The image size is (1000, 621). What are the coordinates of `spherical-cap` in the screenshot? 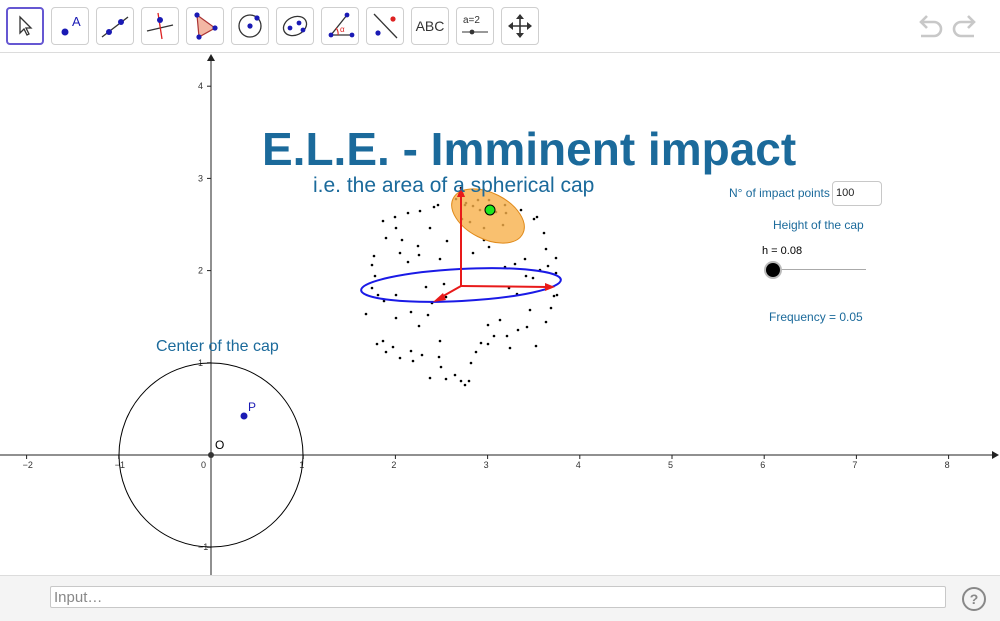 It's located at (488, 216).